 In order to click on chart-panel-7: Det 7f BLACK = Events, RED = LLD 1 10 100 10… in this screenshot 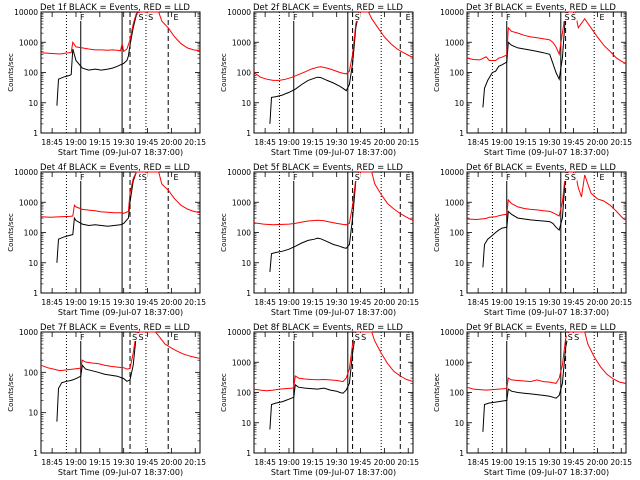, I will do `click(106, 400)`.